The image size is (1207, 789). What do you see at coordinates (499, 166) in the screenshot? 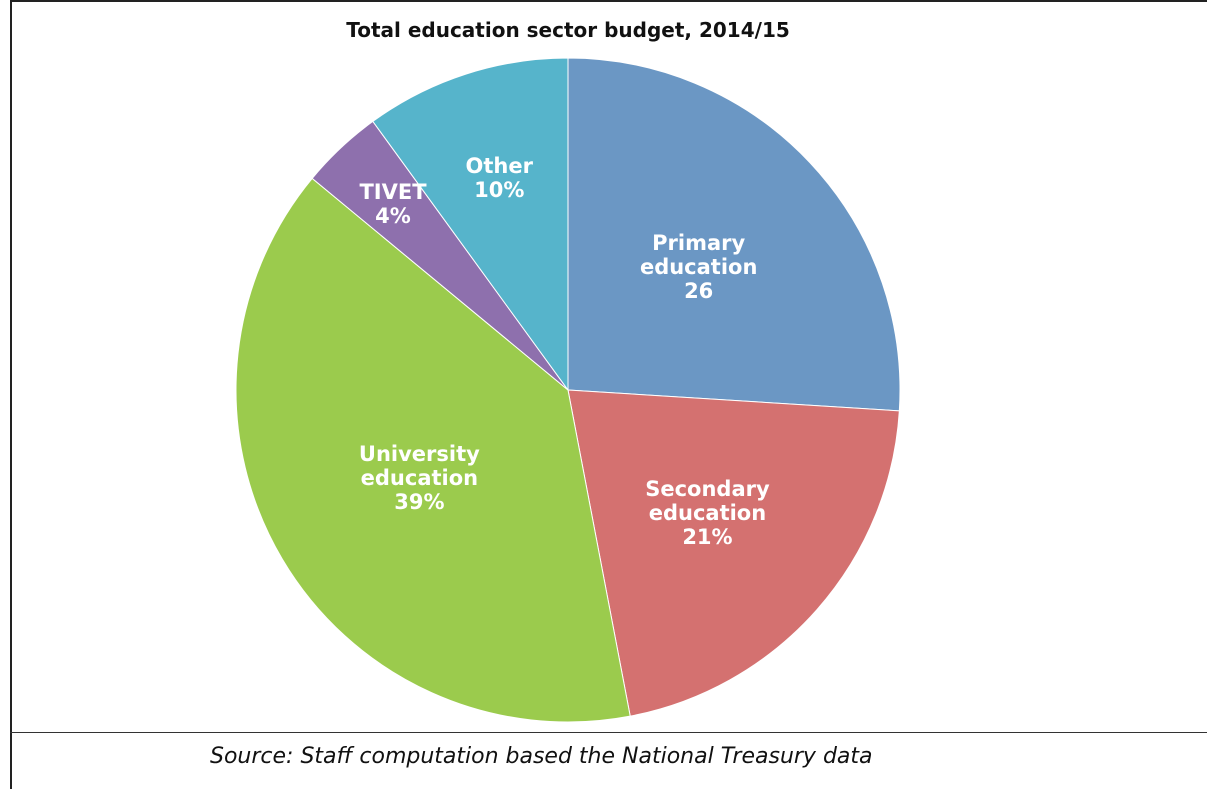
I see `category-label: Other` at bounding box center [499, 166].